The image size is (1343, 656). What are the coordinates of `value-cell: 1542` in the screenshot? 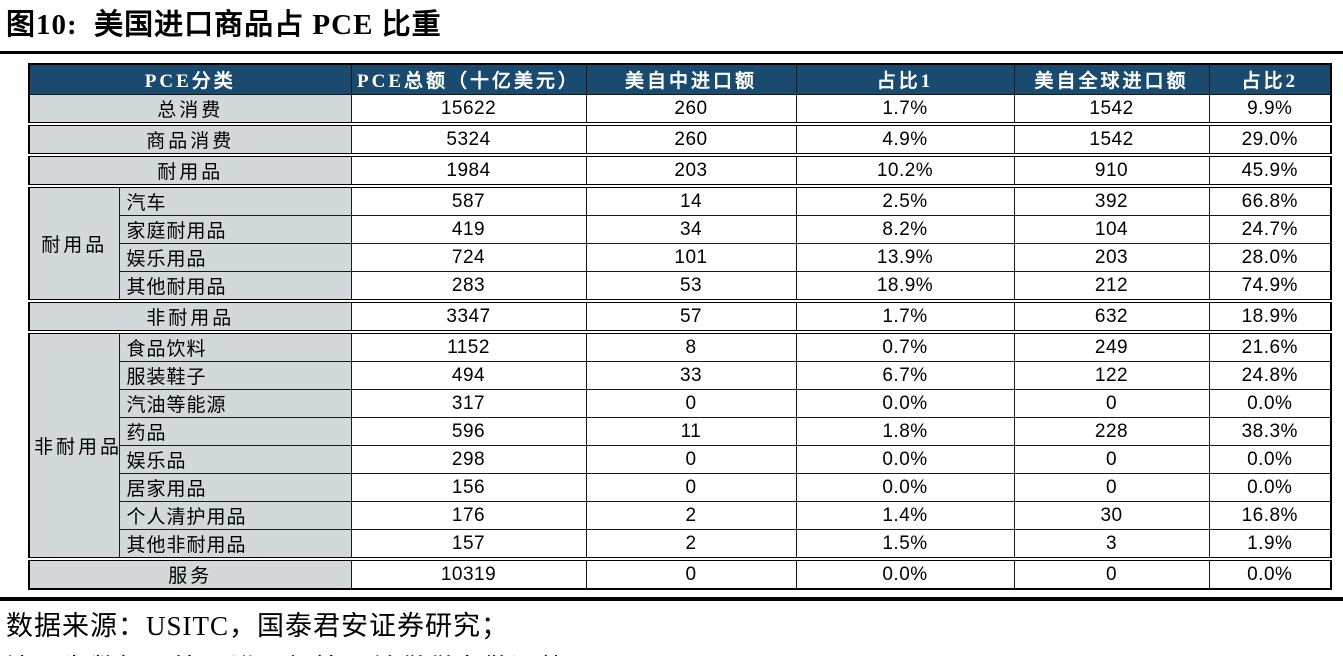 It's located at (1111, 139).